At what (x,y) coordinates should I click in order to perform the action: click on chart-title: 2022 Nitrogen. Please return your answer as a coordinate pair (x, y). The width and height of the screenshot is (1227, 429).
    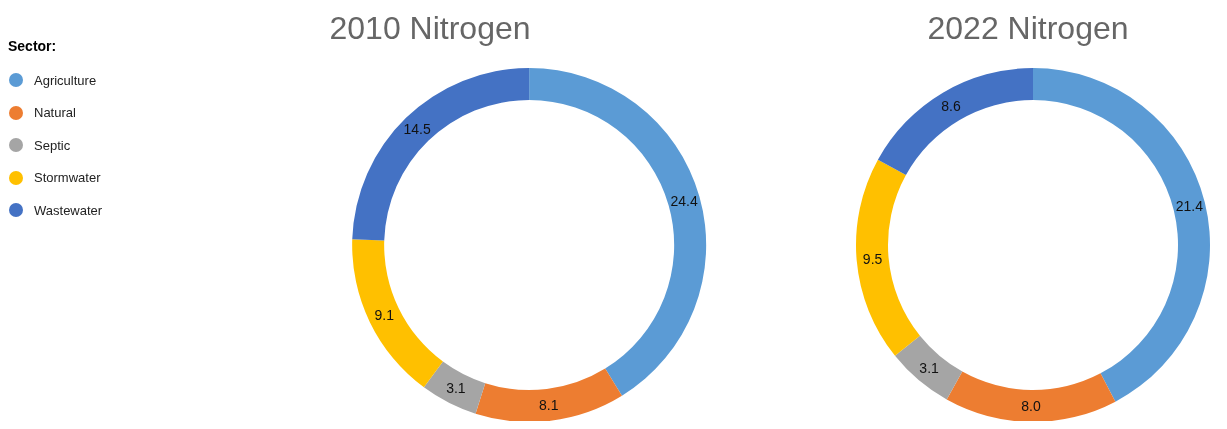
    Looking at the image, I should click on (1028, 28).